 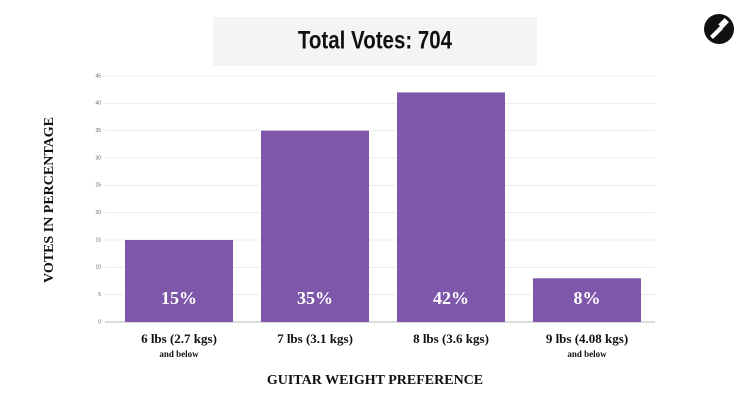 I want to click on title-box, so click(x=375, y=41).